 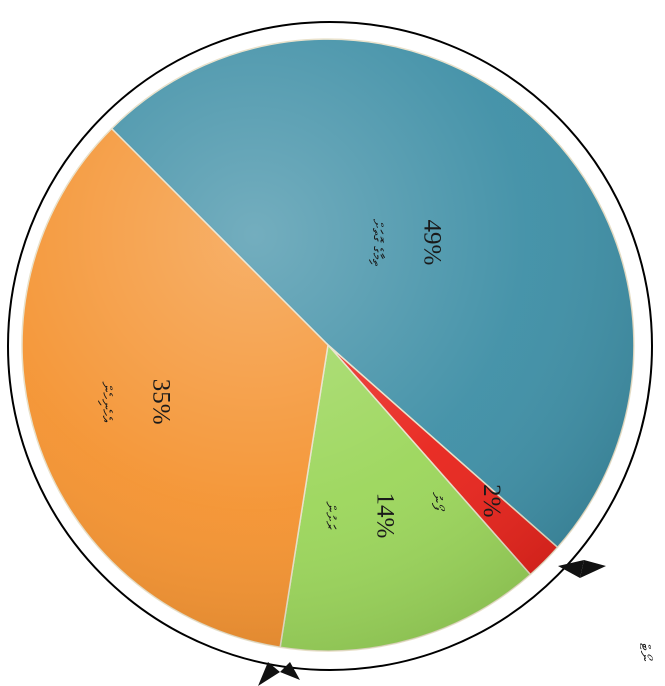 I want to click on slice-category-label: ތިމާގެ ގޮތަށް, so click(x=377, y=243).